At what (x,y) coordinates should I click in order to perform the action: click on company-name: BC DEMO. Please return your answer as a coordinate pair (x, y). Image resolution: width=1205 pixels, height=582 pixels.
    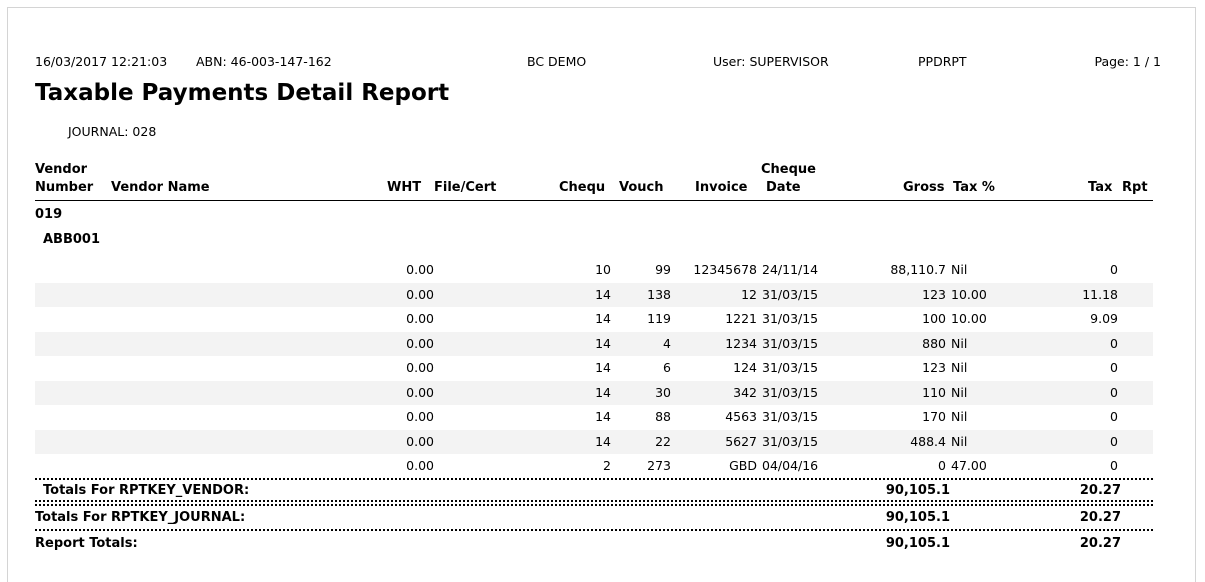
    Looking at the image, I should click on (557, 61).